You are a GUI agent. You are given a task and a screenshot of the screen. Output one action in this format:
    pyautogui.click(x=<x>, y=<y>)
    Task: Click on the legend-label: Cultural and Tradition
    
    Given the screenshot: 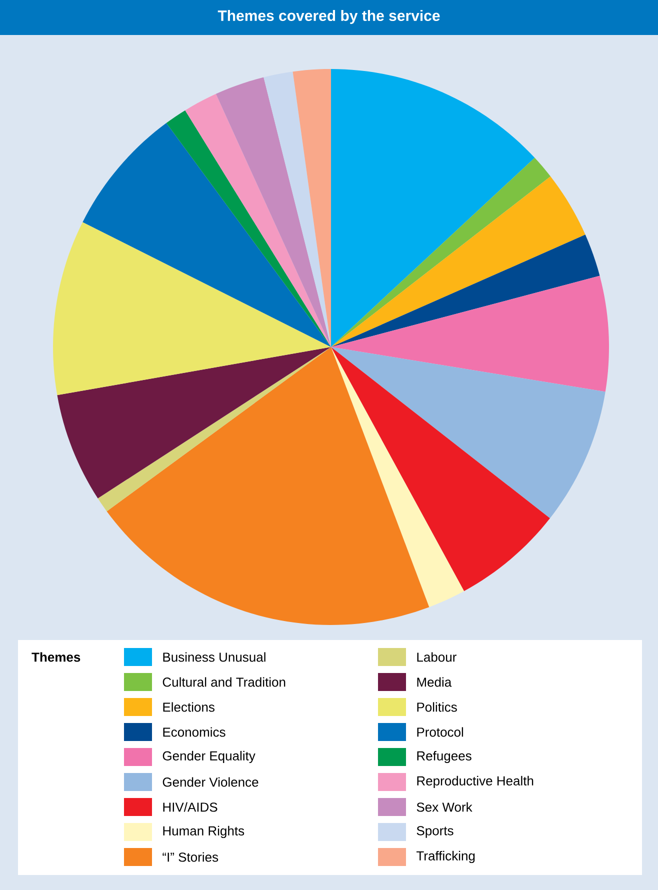 What is the action you would take?
    pyautogui.click(x=224, y=682)
    